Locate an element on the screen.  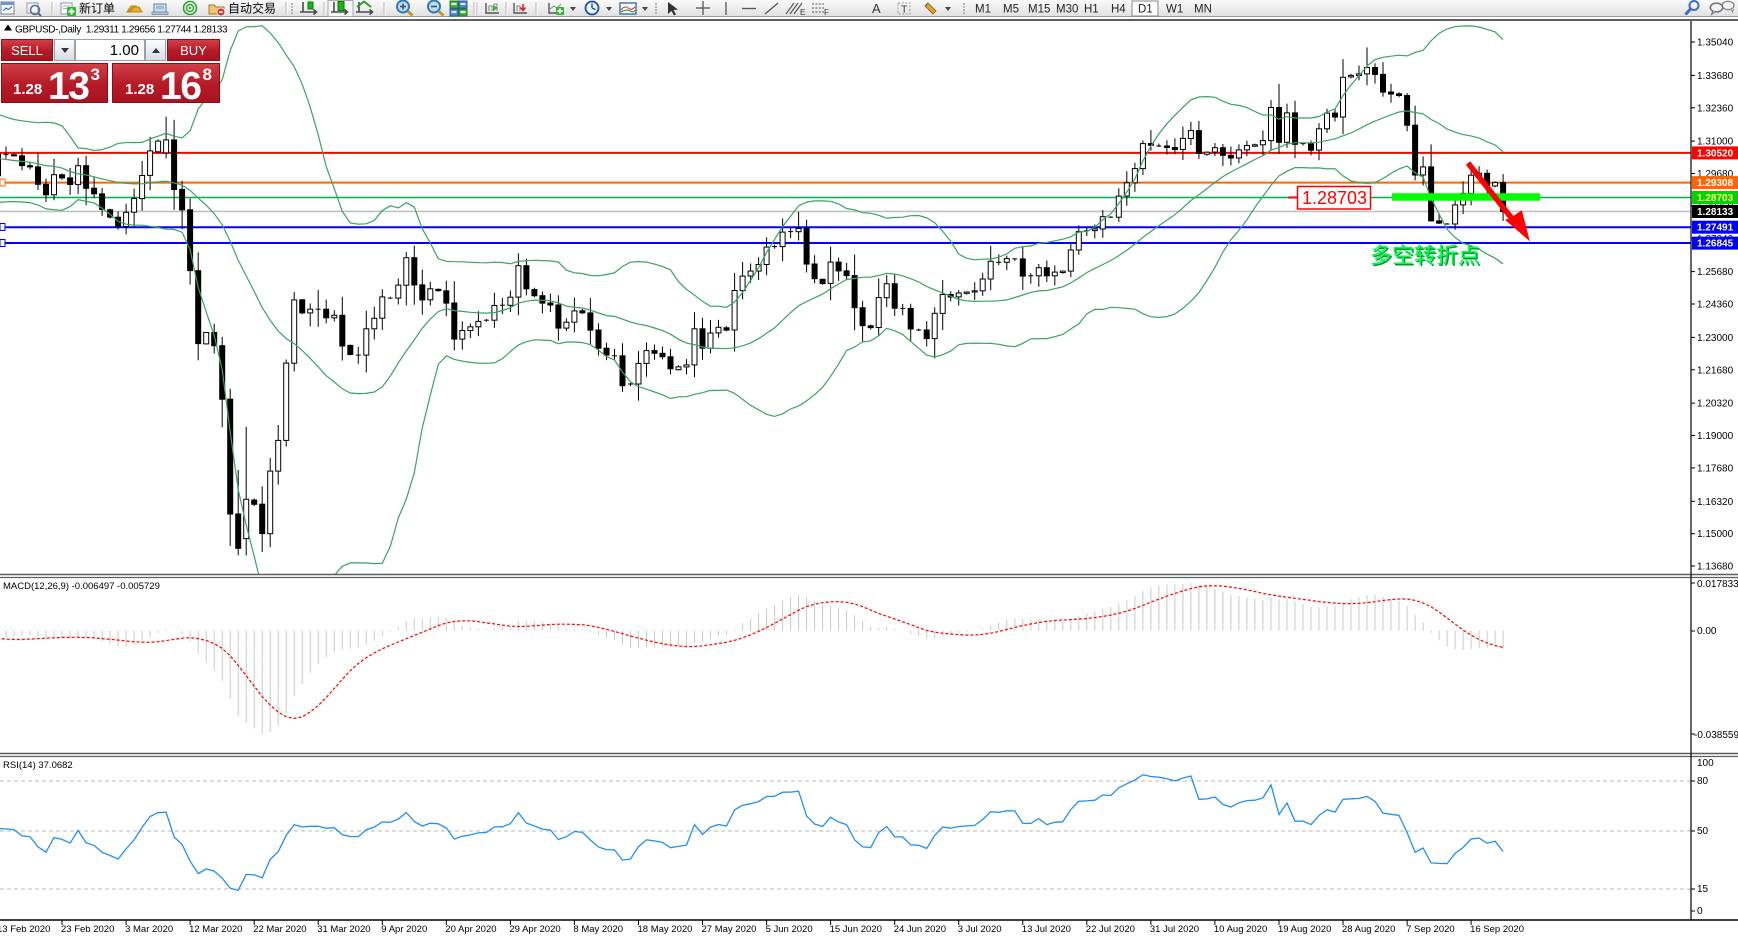
svg-text: 1.29680 is located at coordinates (1715, 174).